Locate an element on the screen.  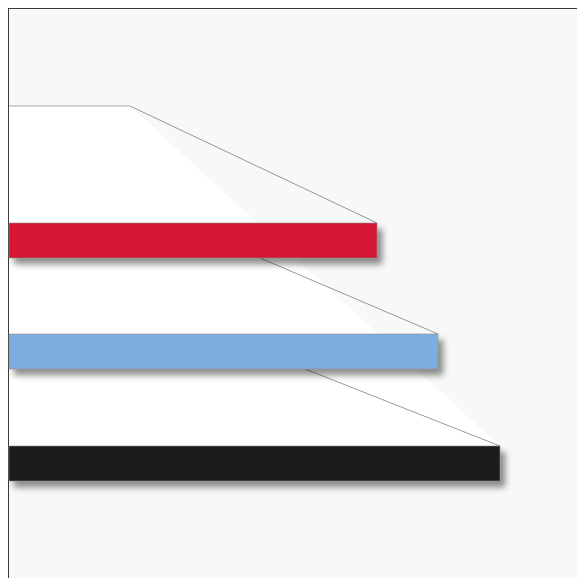
red-bar is located at coordinates (193, 240).